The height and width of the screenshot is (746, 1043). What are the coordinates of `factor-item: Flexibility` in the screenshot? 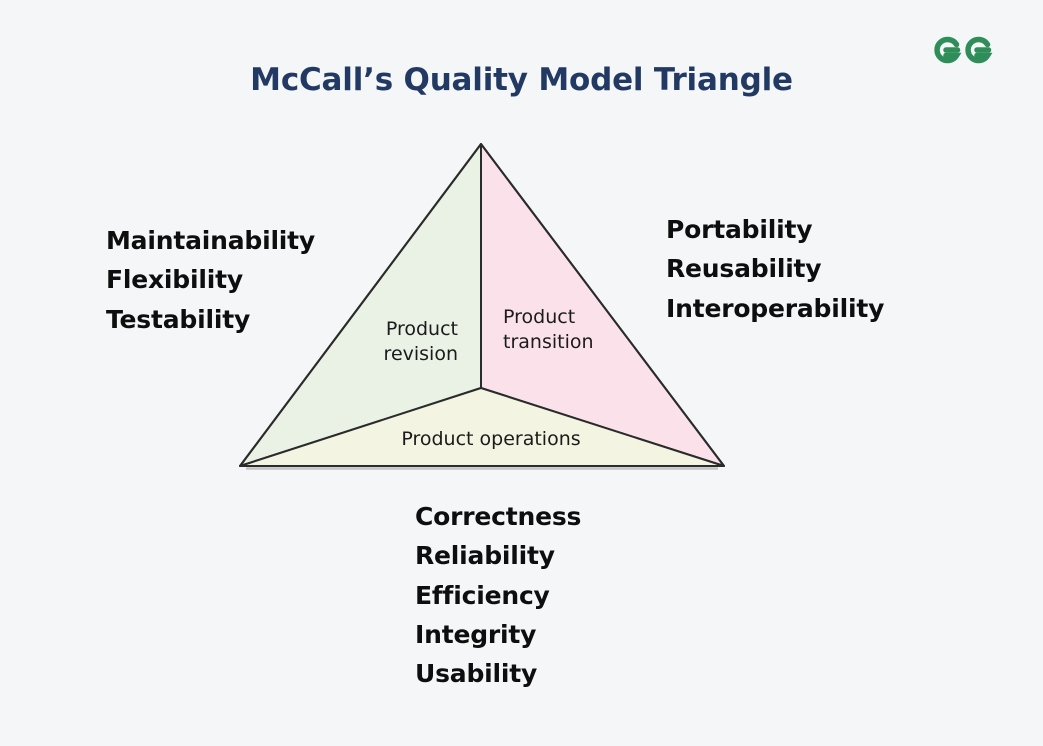 It's located at (174, 280).